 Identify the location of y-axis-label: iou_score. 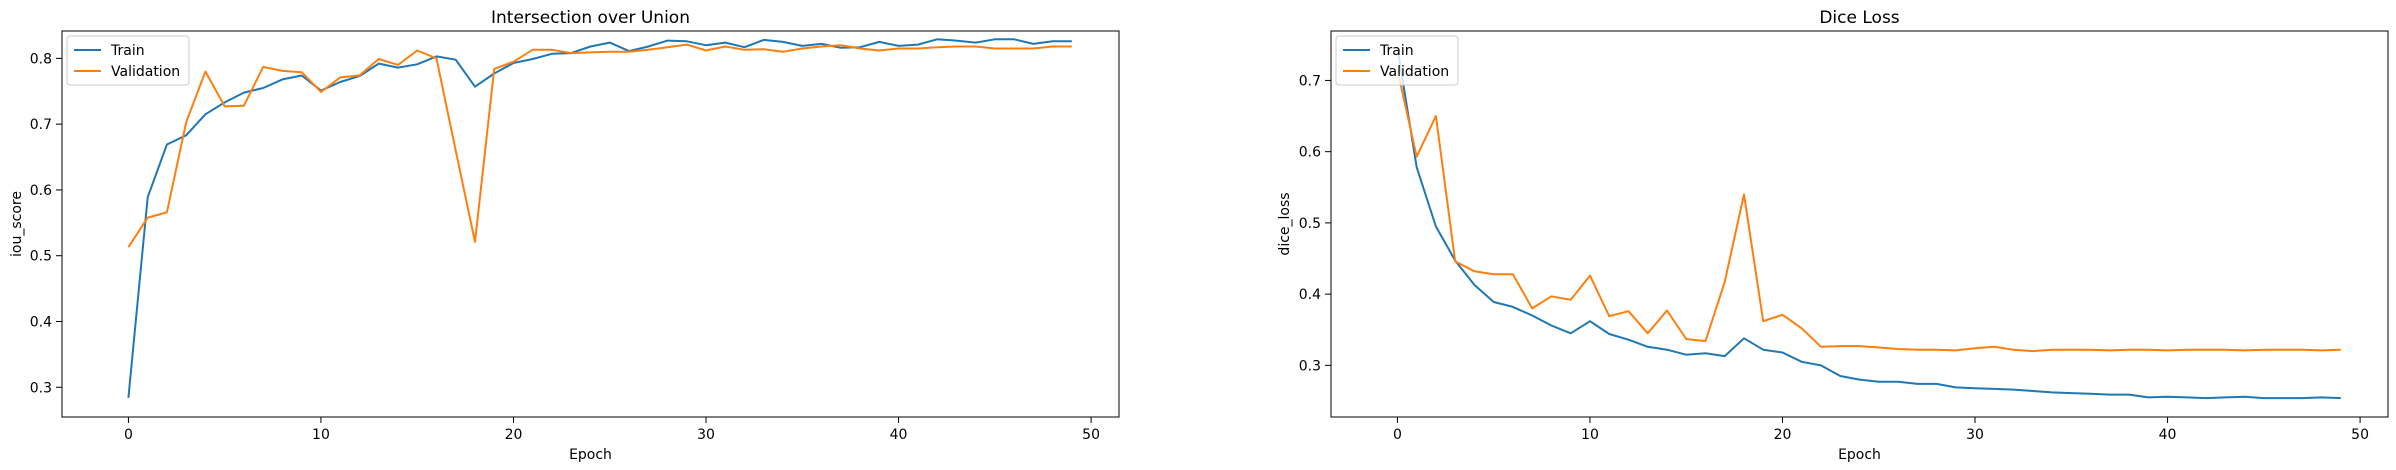
(17, 224).